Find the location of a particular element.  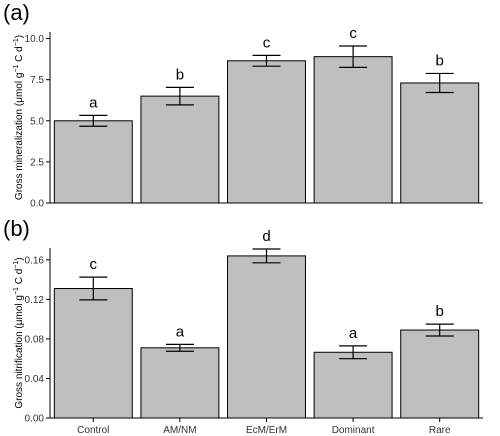

significance-letter: d is located at coordinates (266, 236).